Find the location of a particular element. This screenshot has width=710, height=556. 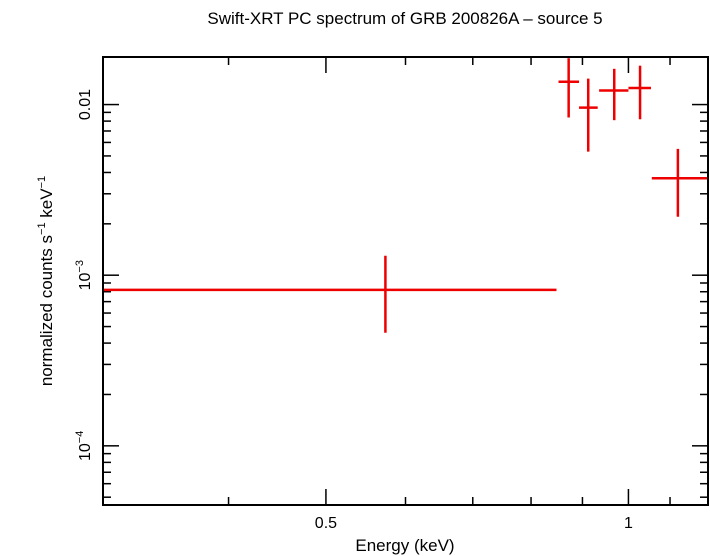

y-axis-label-prefix: normalized counts s is located at coordinates (46, 310).